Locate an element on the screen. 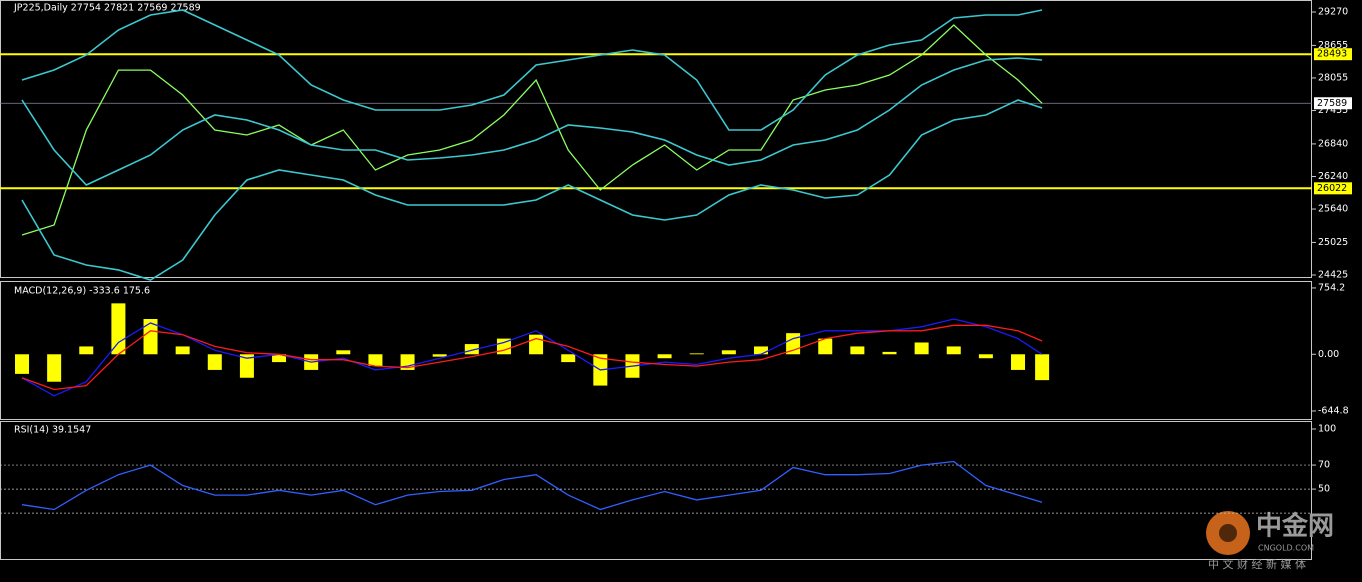 This screenshot has height=582, width=1362. y-tick-label: 50 is located at coordinates (1324, 489).